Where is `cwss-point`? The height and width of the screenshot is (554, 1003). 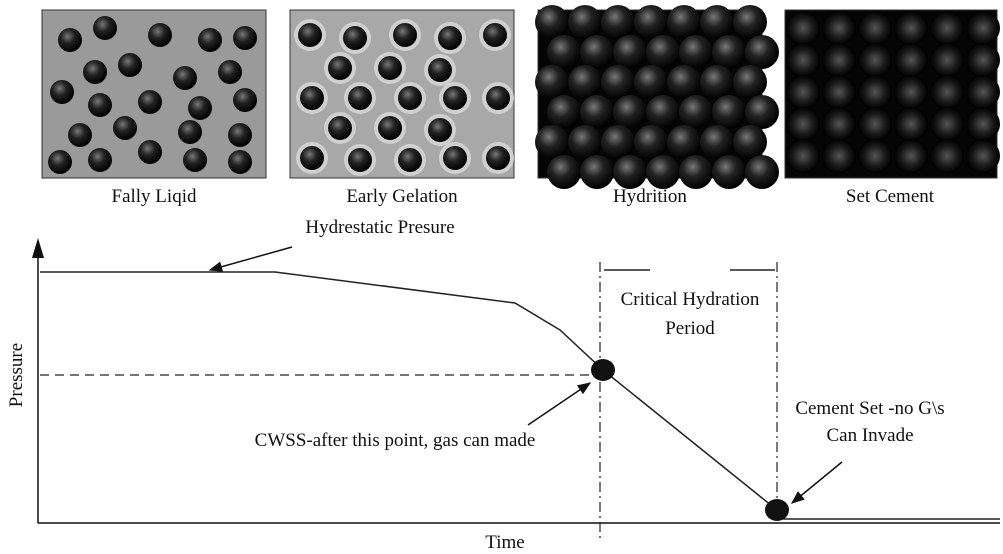 cwss-point is located at coordinates (603, 370).